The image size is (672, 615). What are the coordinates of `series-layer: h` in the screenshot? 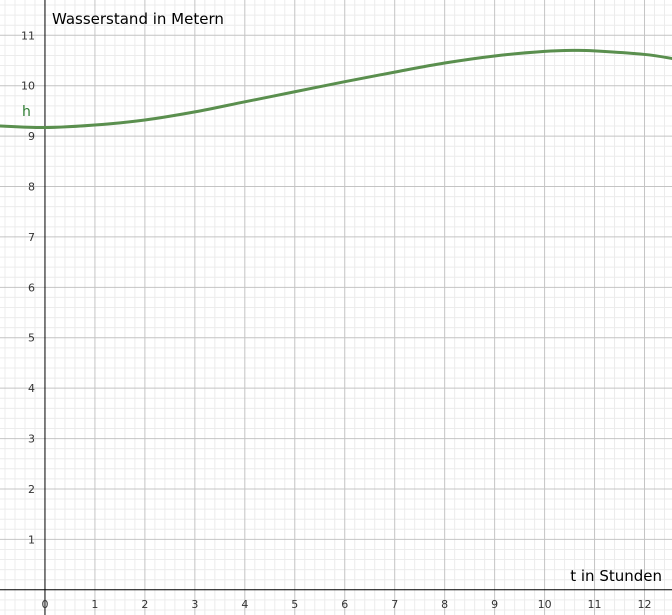 It's located at (336, 89).